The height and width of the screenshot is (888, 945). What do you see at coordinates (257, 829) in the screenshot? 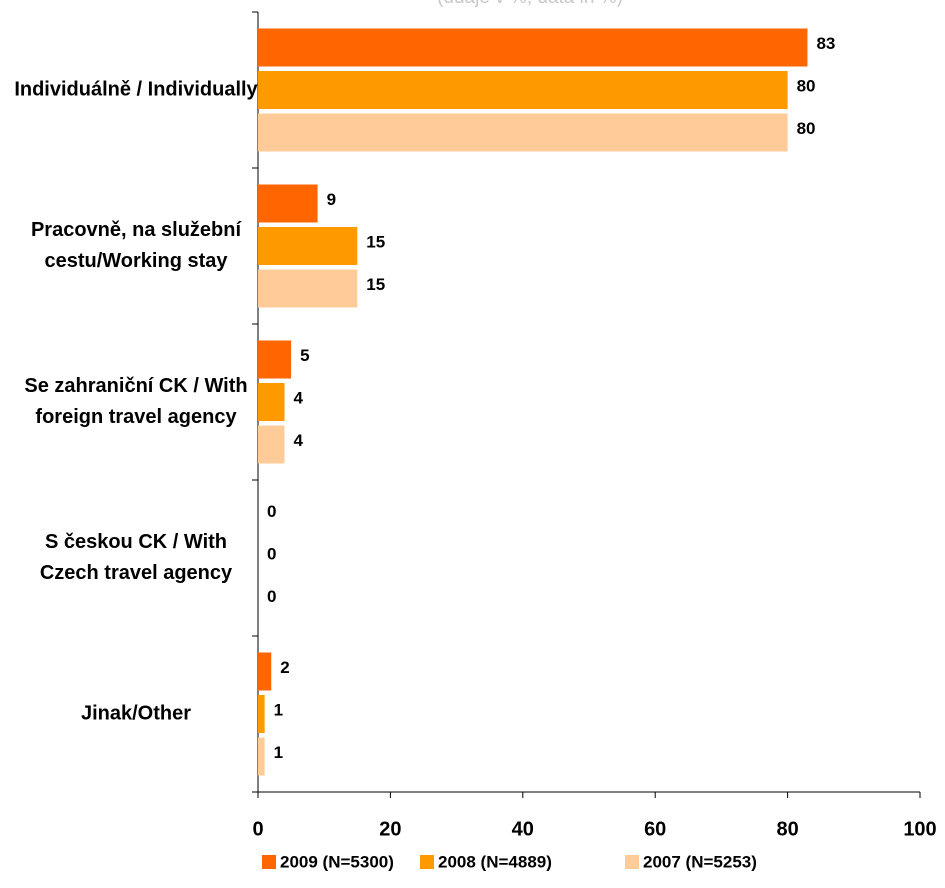
I see `x-tick-label: 0` at bounding box center [257, 829].